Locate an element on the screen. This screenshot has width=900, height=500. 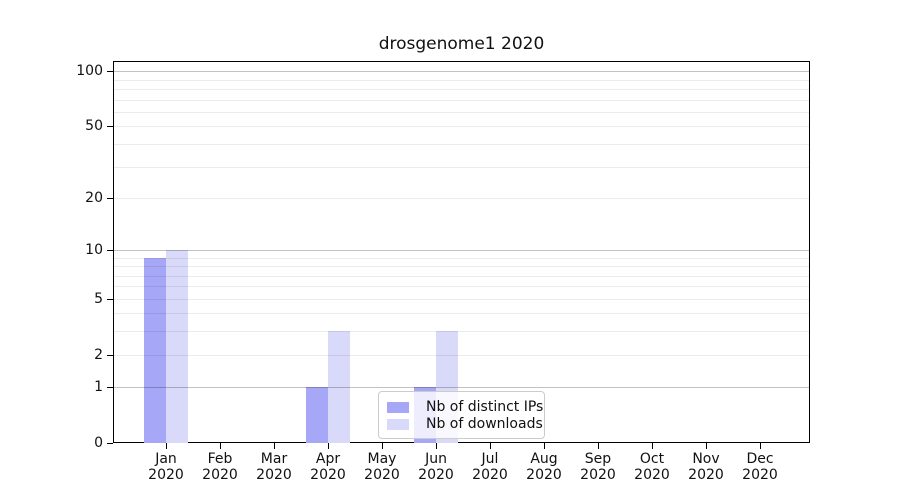
bar-apr-series1 is located at coordinates (339, 387).